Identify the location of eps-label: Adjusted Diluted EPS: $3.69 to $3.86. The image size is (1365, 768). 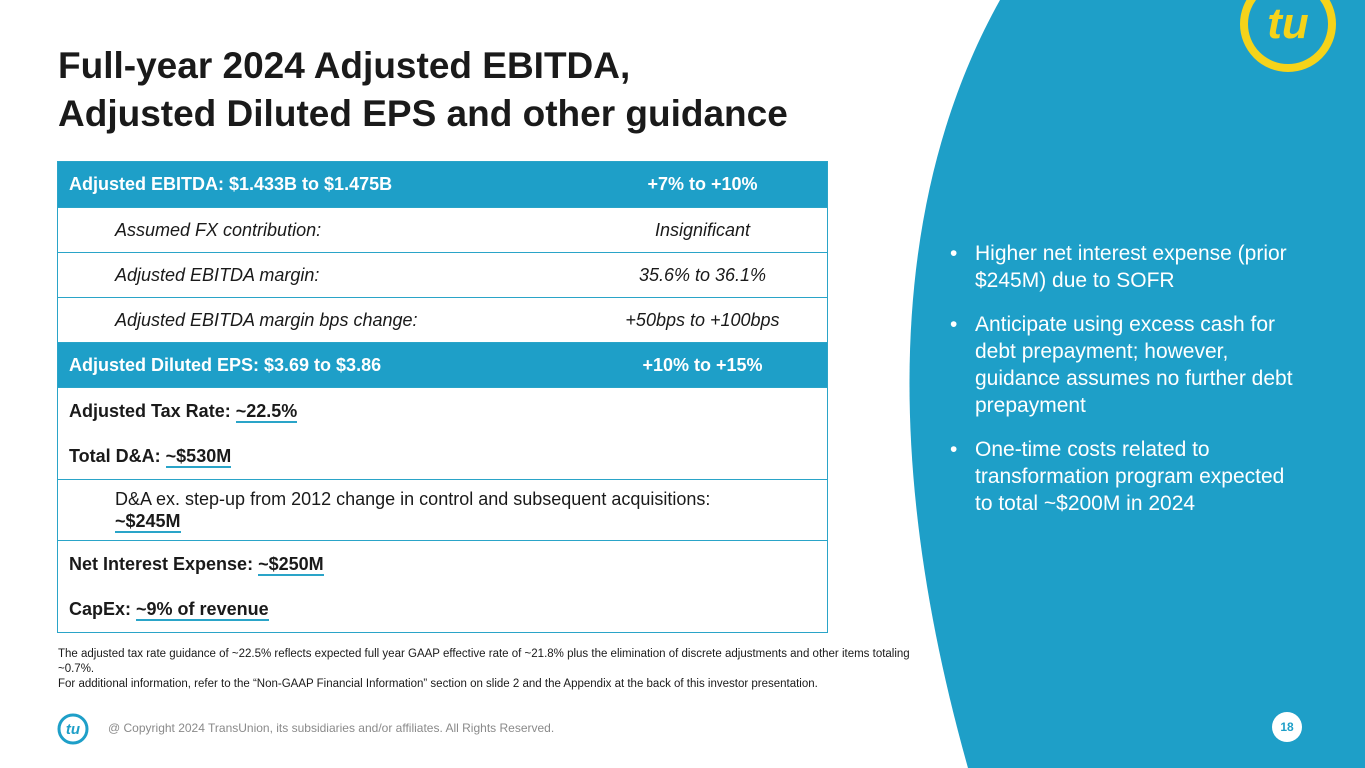
(225, 364).